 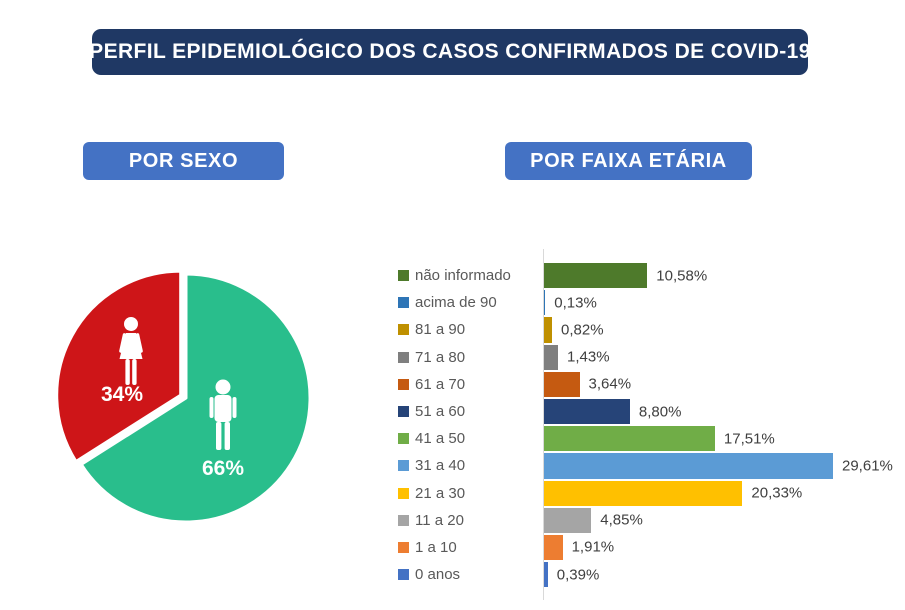 What do you see at coordinates (650, 520) in the screenshot?
I see `age-row: 11 a 20 4,85%` at bounding box center [650, 520].